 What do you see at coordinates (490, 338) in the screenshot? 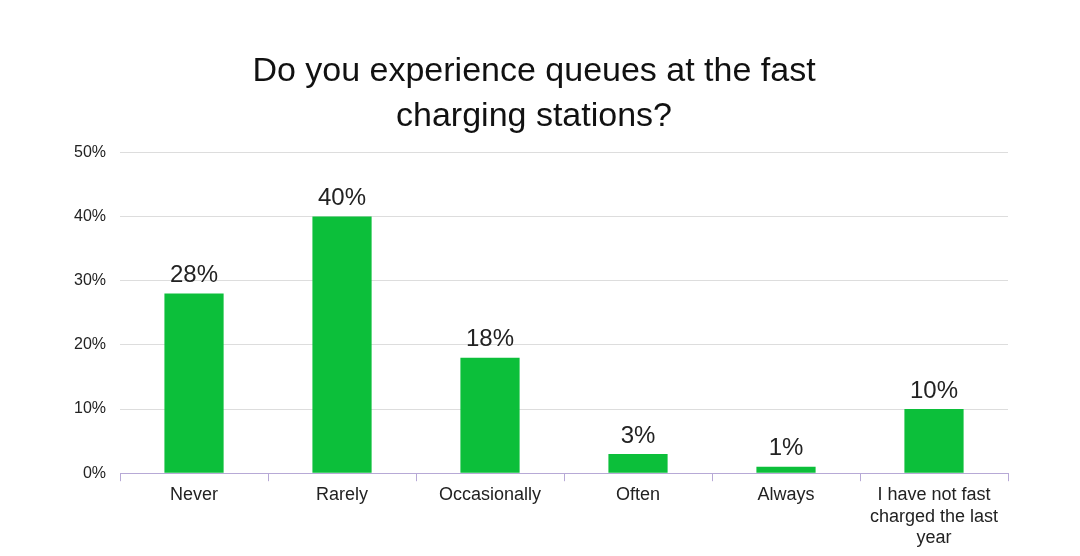
I see `data-label: 18%` at bounding box center [490, 338].